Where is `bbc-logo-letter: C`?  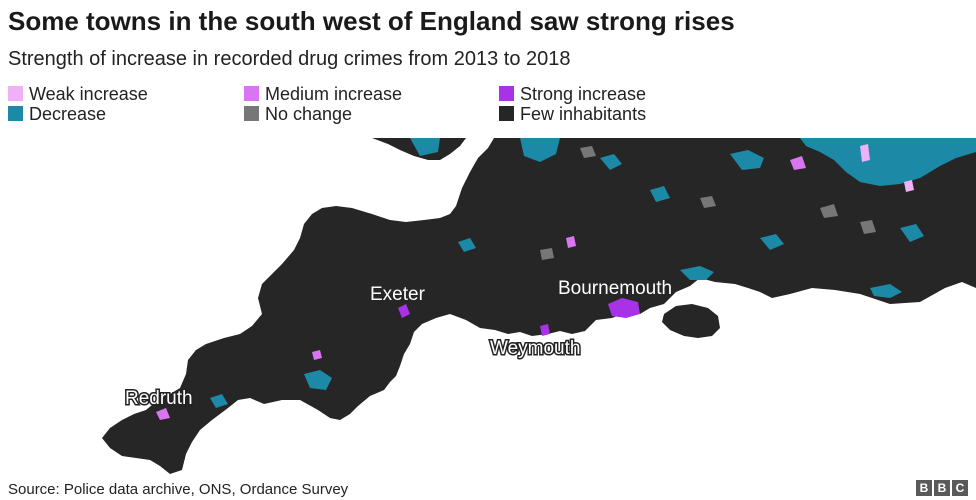
bbc-logo-letter: C is located at coordinates (960, 488).